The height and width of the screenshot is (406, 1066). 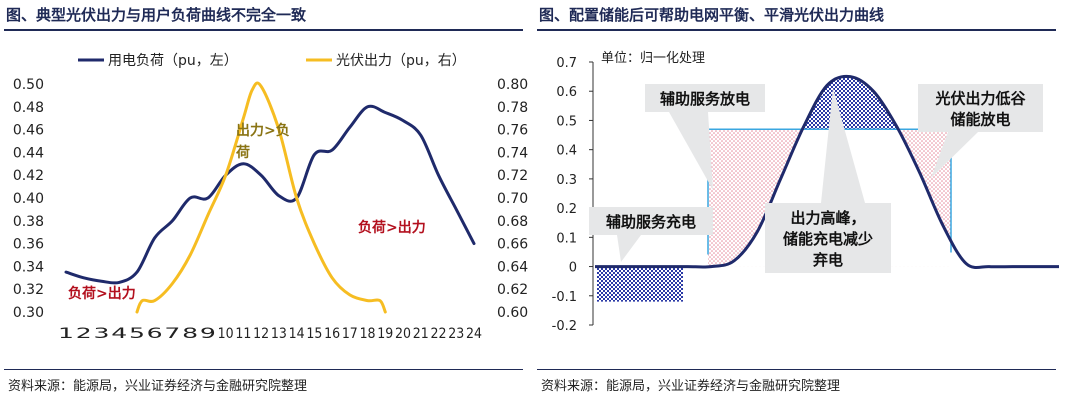 I want to click on callout-text: 弃电, so click(x=828, y=260).